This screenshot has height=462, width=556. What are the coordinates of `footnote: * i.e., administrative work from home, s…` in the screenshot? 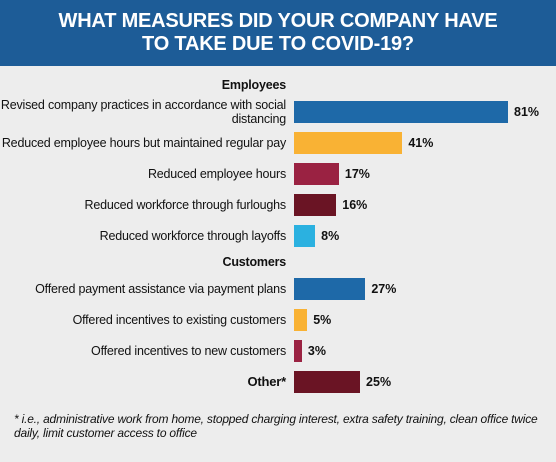 It's located at (276, 426).